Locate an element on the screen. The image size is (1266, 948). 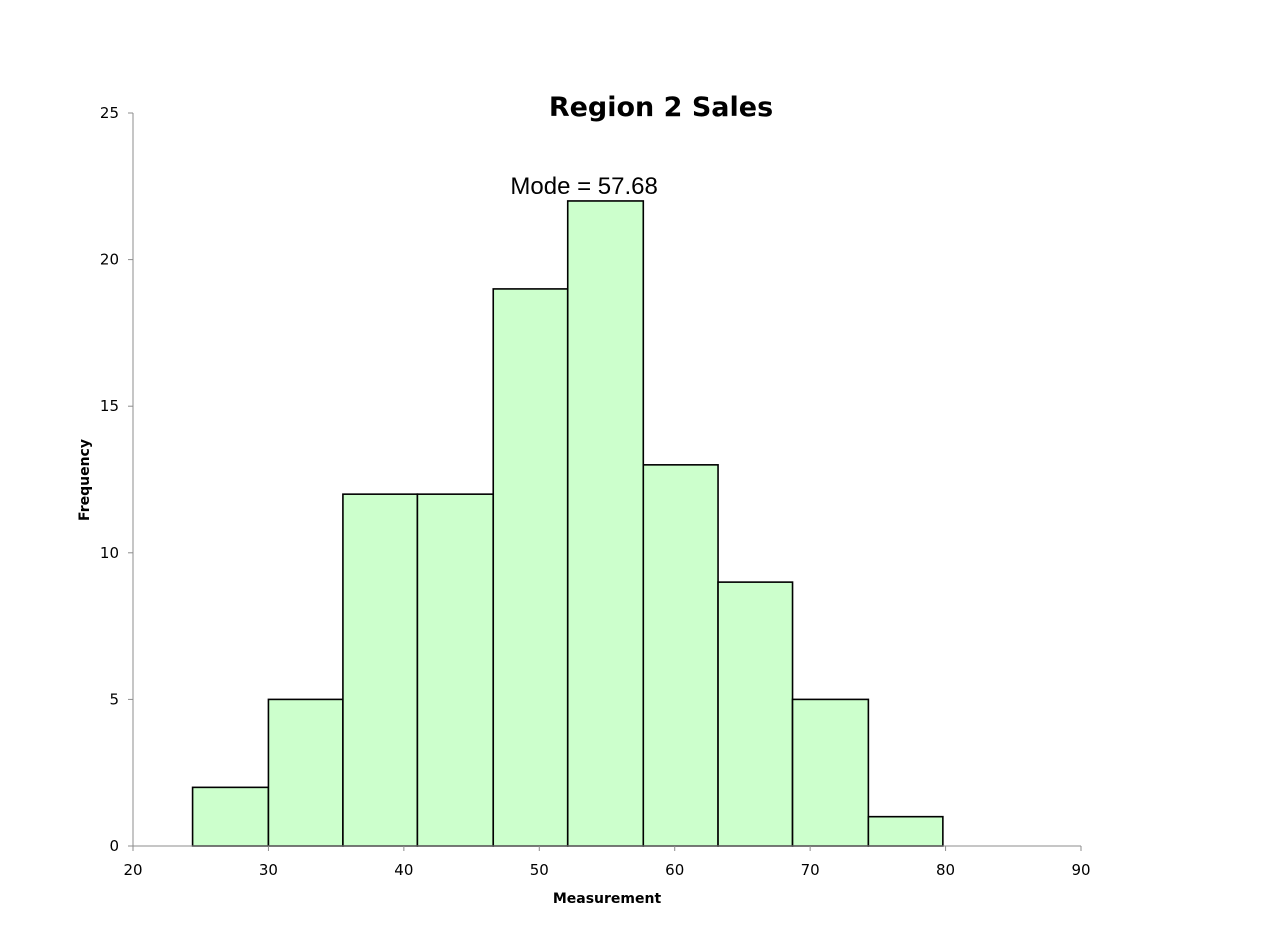
y-tick-label: 15 is located at coordinates (109, 406).